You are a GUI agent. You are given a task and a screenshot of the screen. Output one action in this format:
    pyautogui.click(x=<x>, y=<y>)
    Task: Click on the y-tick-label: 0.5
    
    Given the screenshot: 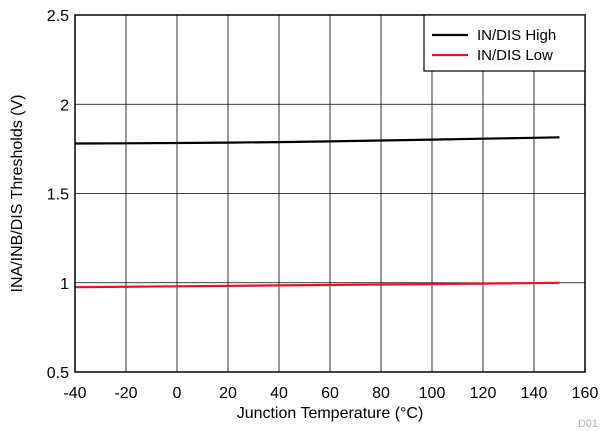 What is the action you would take?
    pyautogui.click(x=58, y=373)
    